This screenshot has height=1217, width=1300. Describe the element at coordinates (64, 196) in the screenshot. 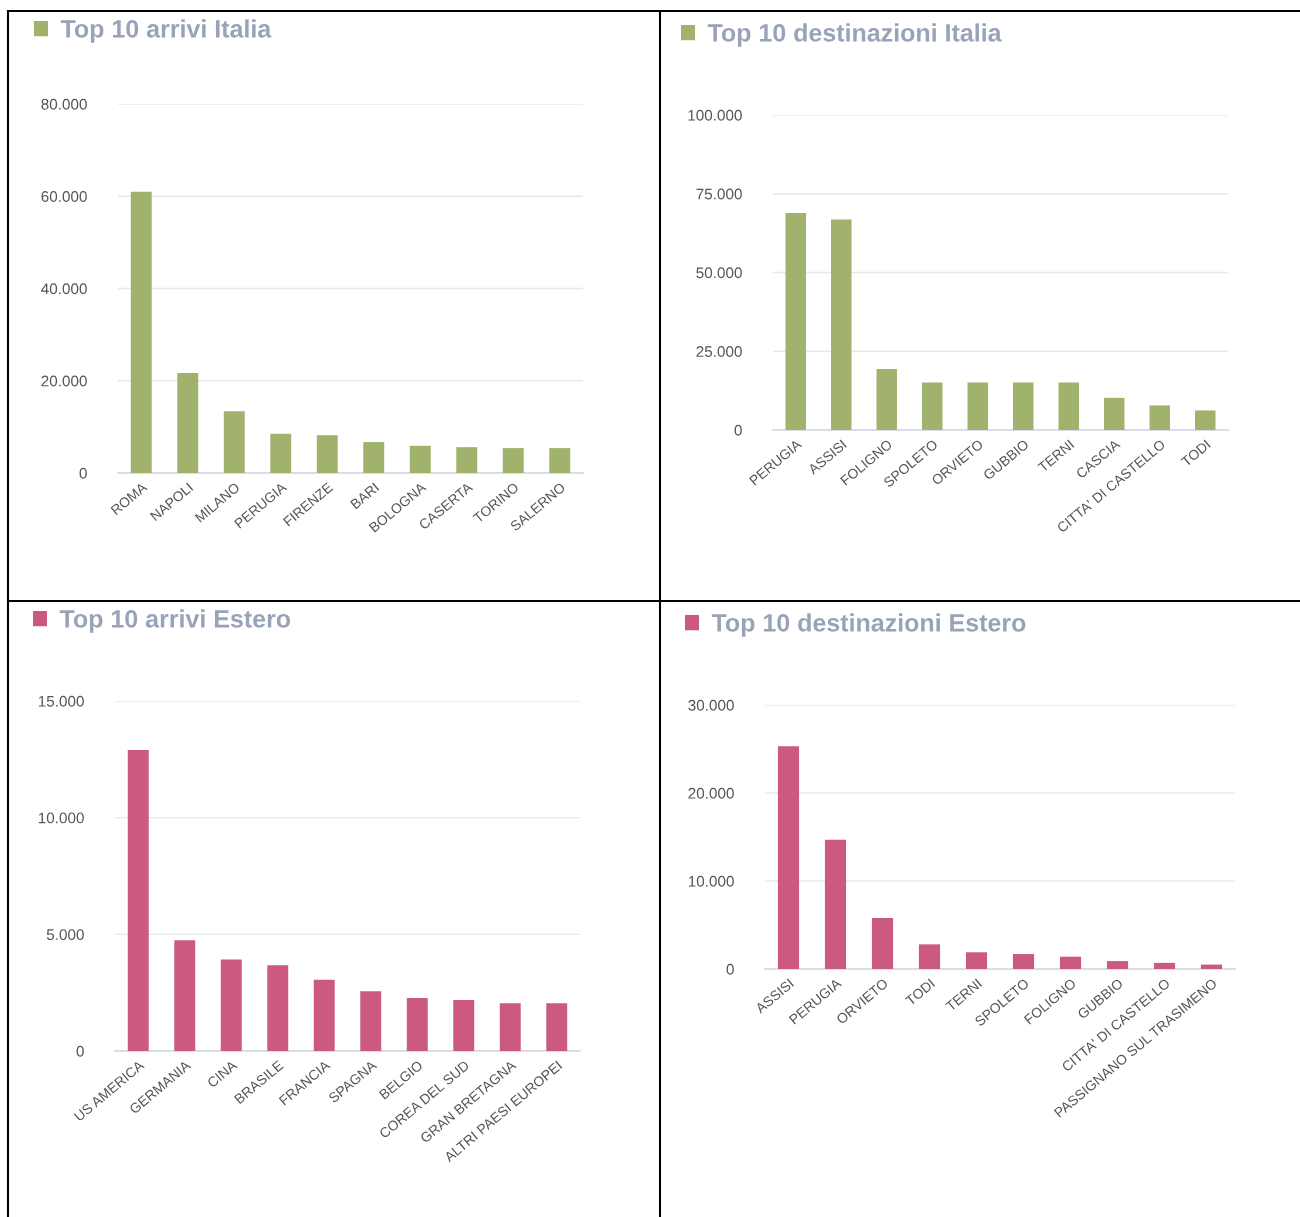

I see `y-tick-label: 60.000` at that location.